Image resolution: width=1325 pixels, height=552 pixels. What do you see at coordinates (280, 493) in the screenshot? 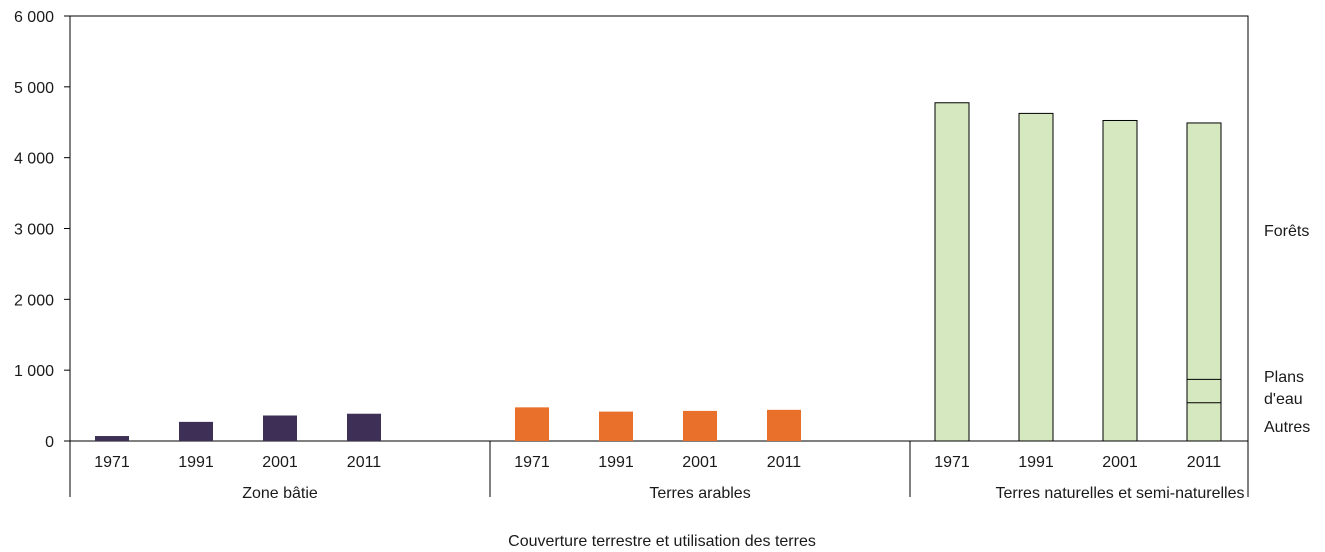
I see `group-label: Zone bâtie` at bounding box center [280, 493].